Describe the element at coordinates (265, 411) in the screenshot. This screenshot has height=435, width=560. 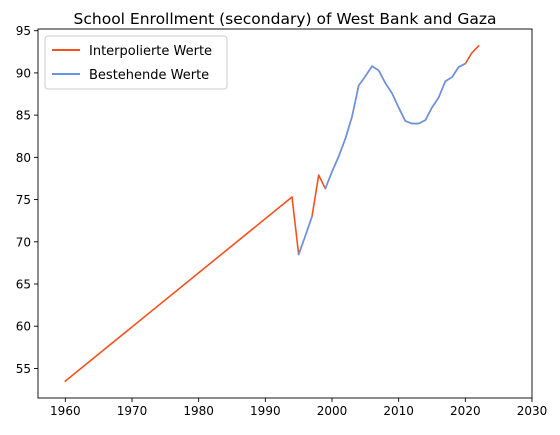
I see `x-tick-label-1990: 1990` at that location.